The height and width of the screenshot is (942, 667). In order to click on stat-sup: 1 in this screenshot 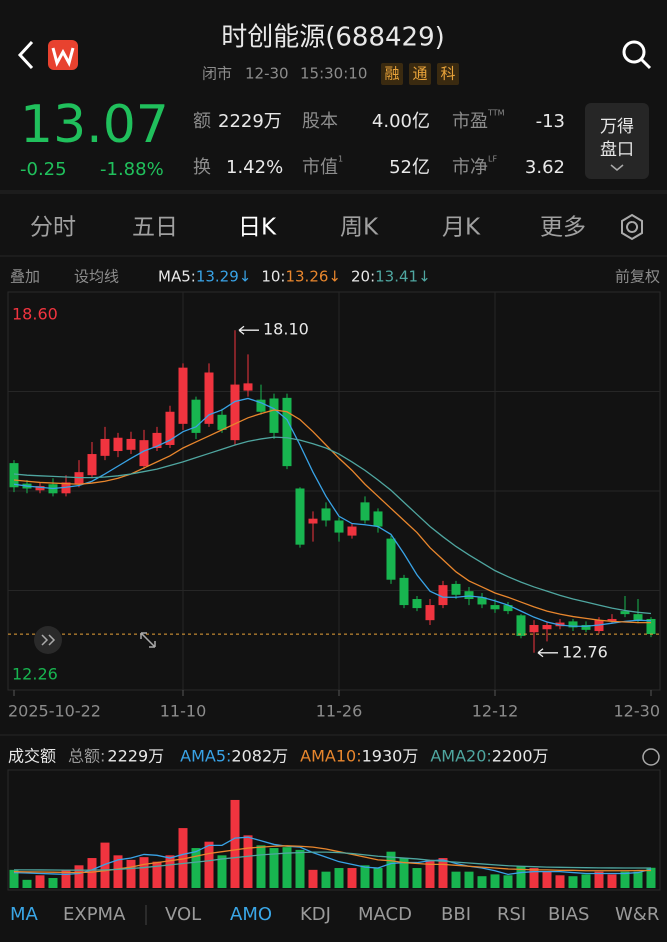, I will do `click(340, 159)`.